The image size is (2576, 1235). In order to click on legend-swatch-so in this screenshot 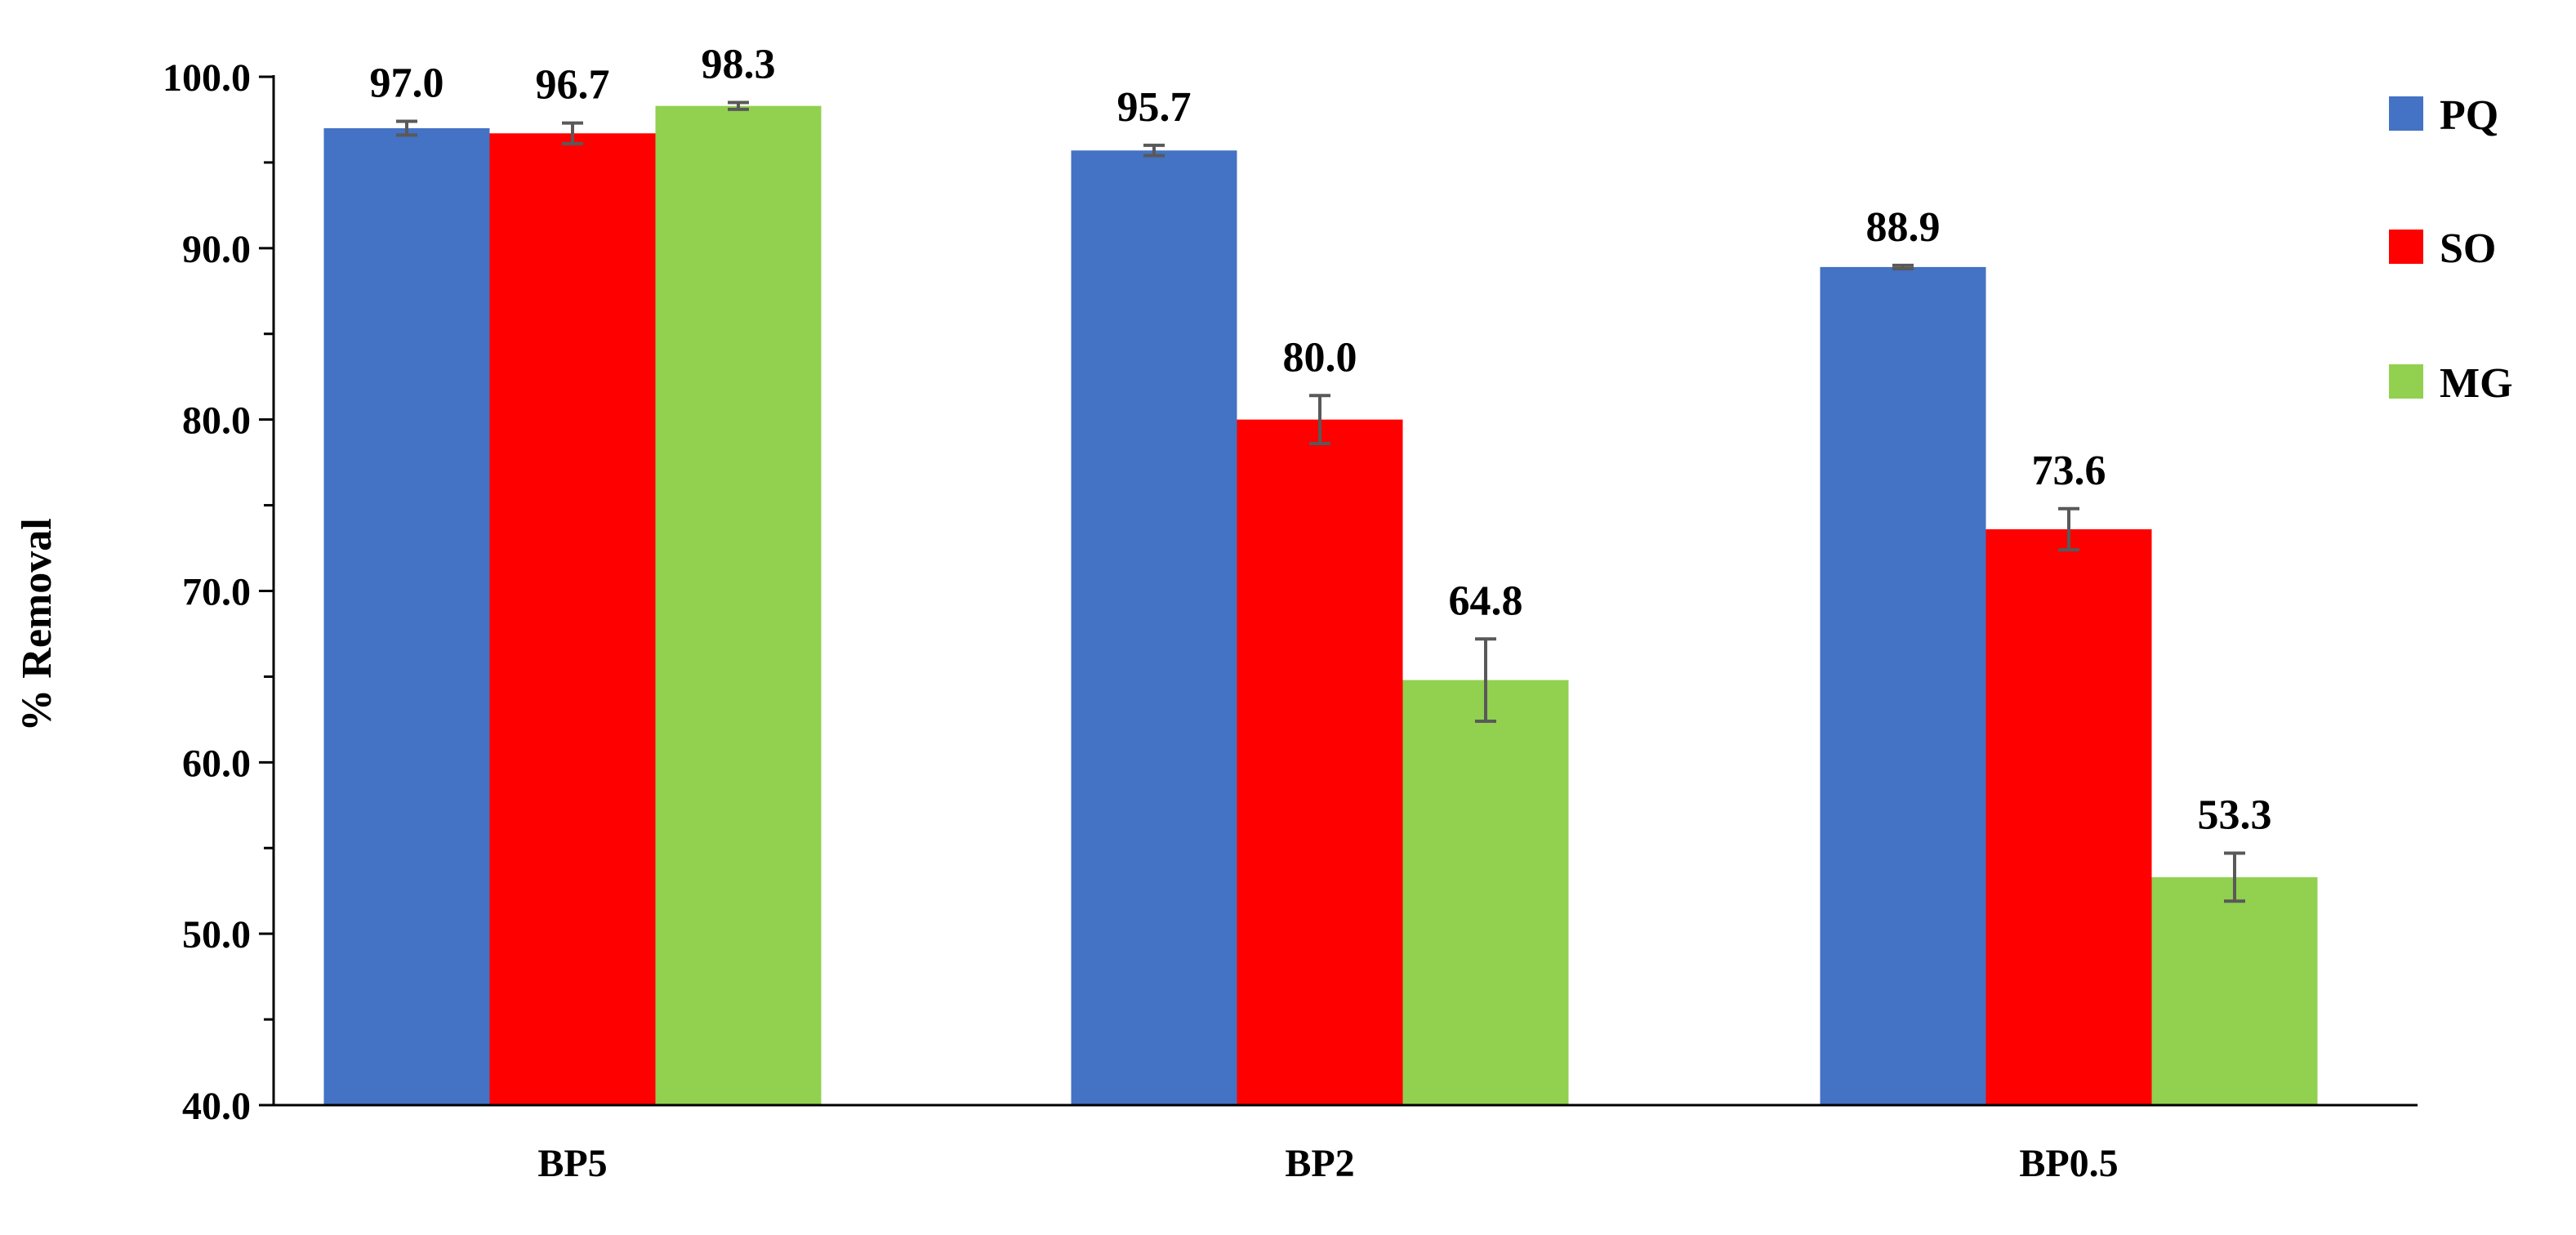, I will do `click(2406, 247)`.